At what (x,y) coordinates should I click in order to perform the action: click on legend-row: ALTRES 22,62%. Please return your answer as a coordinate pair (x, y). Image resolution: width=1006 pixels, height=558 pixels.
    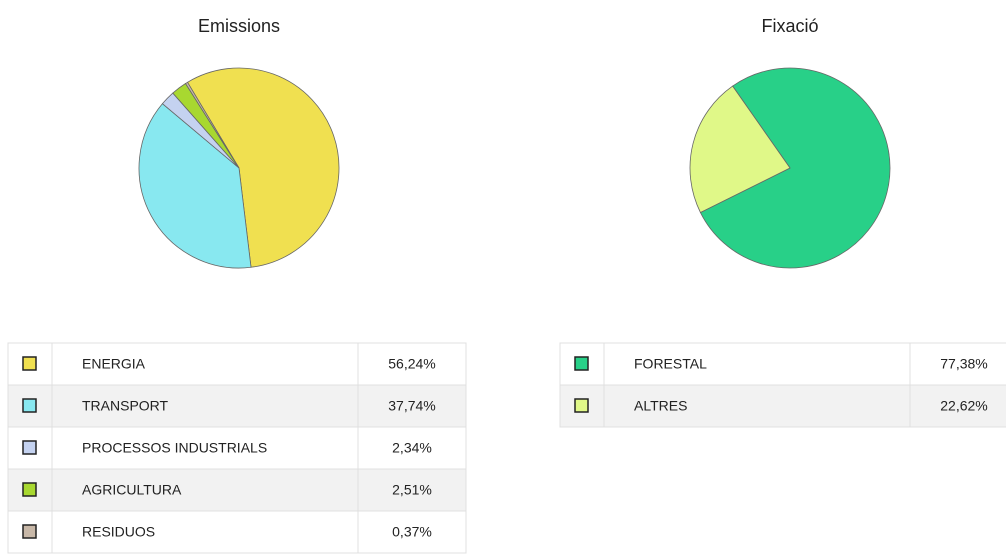
    Looking at the image, I should click on (782, 406).